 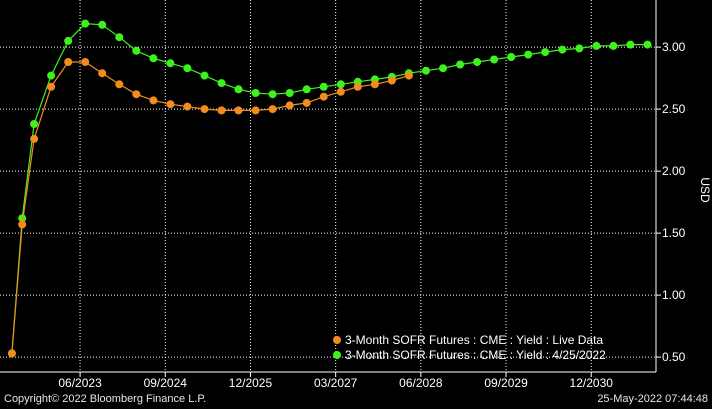 What do you see at coordinates (421, 383) in the screenshot?
I see `x-tick-label: 06/2028` at bounding box center [421, 383].